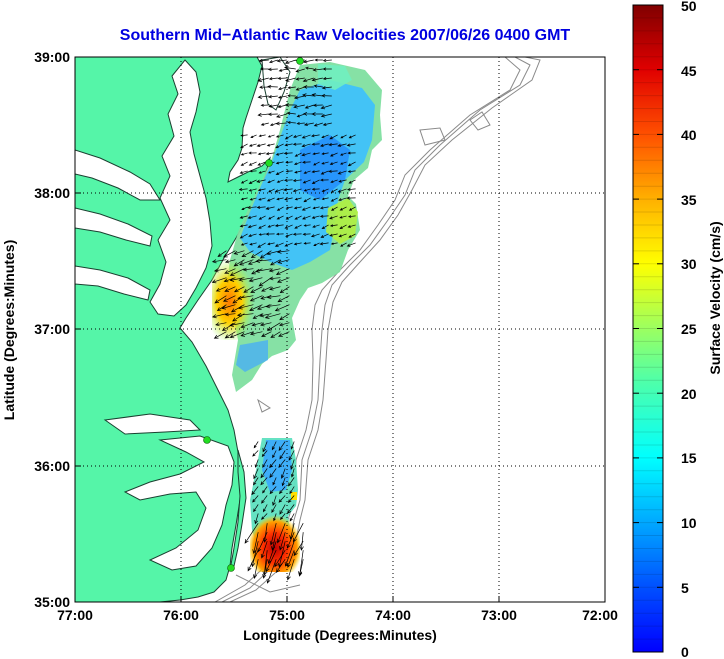 The width and height of the screenshot is (724, 659). What do you see at coordinates (52, 466) in the screenshot?
I see `y-tick-label: 36:00` at bounding box center [52, 466].